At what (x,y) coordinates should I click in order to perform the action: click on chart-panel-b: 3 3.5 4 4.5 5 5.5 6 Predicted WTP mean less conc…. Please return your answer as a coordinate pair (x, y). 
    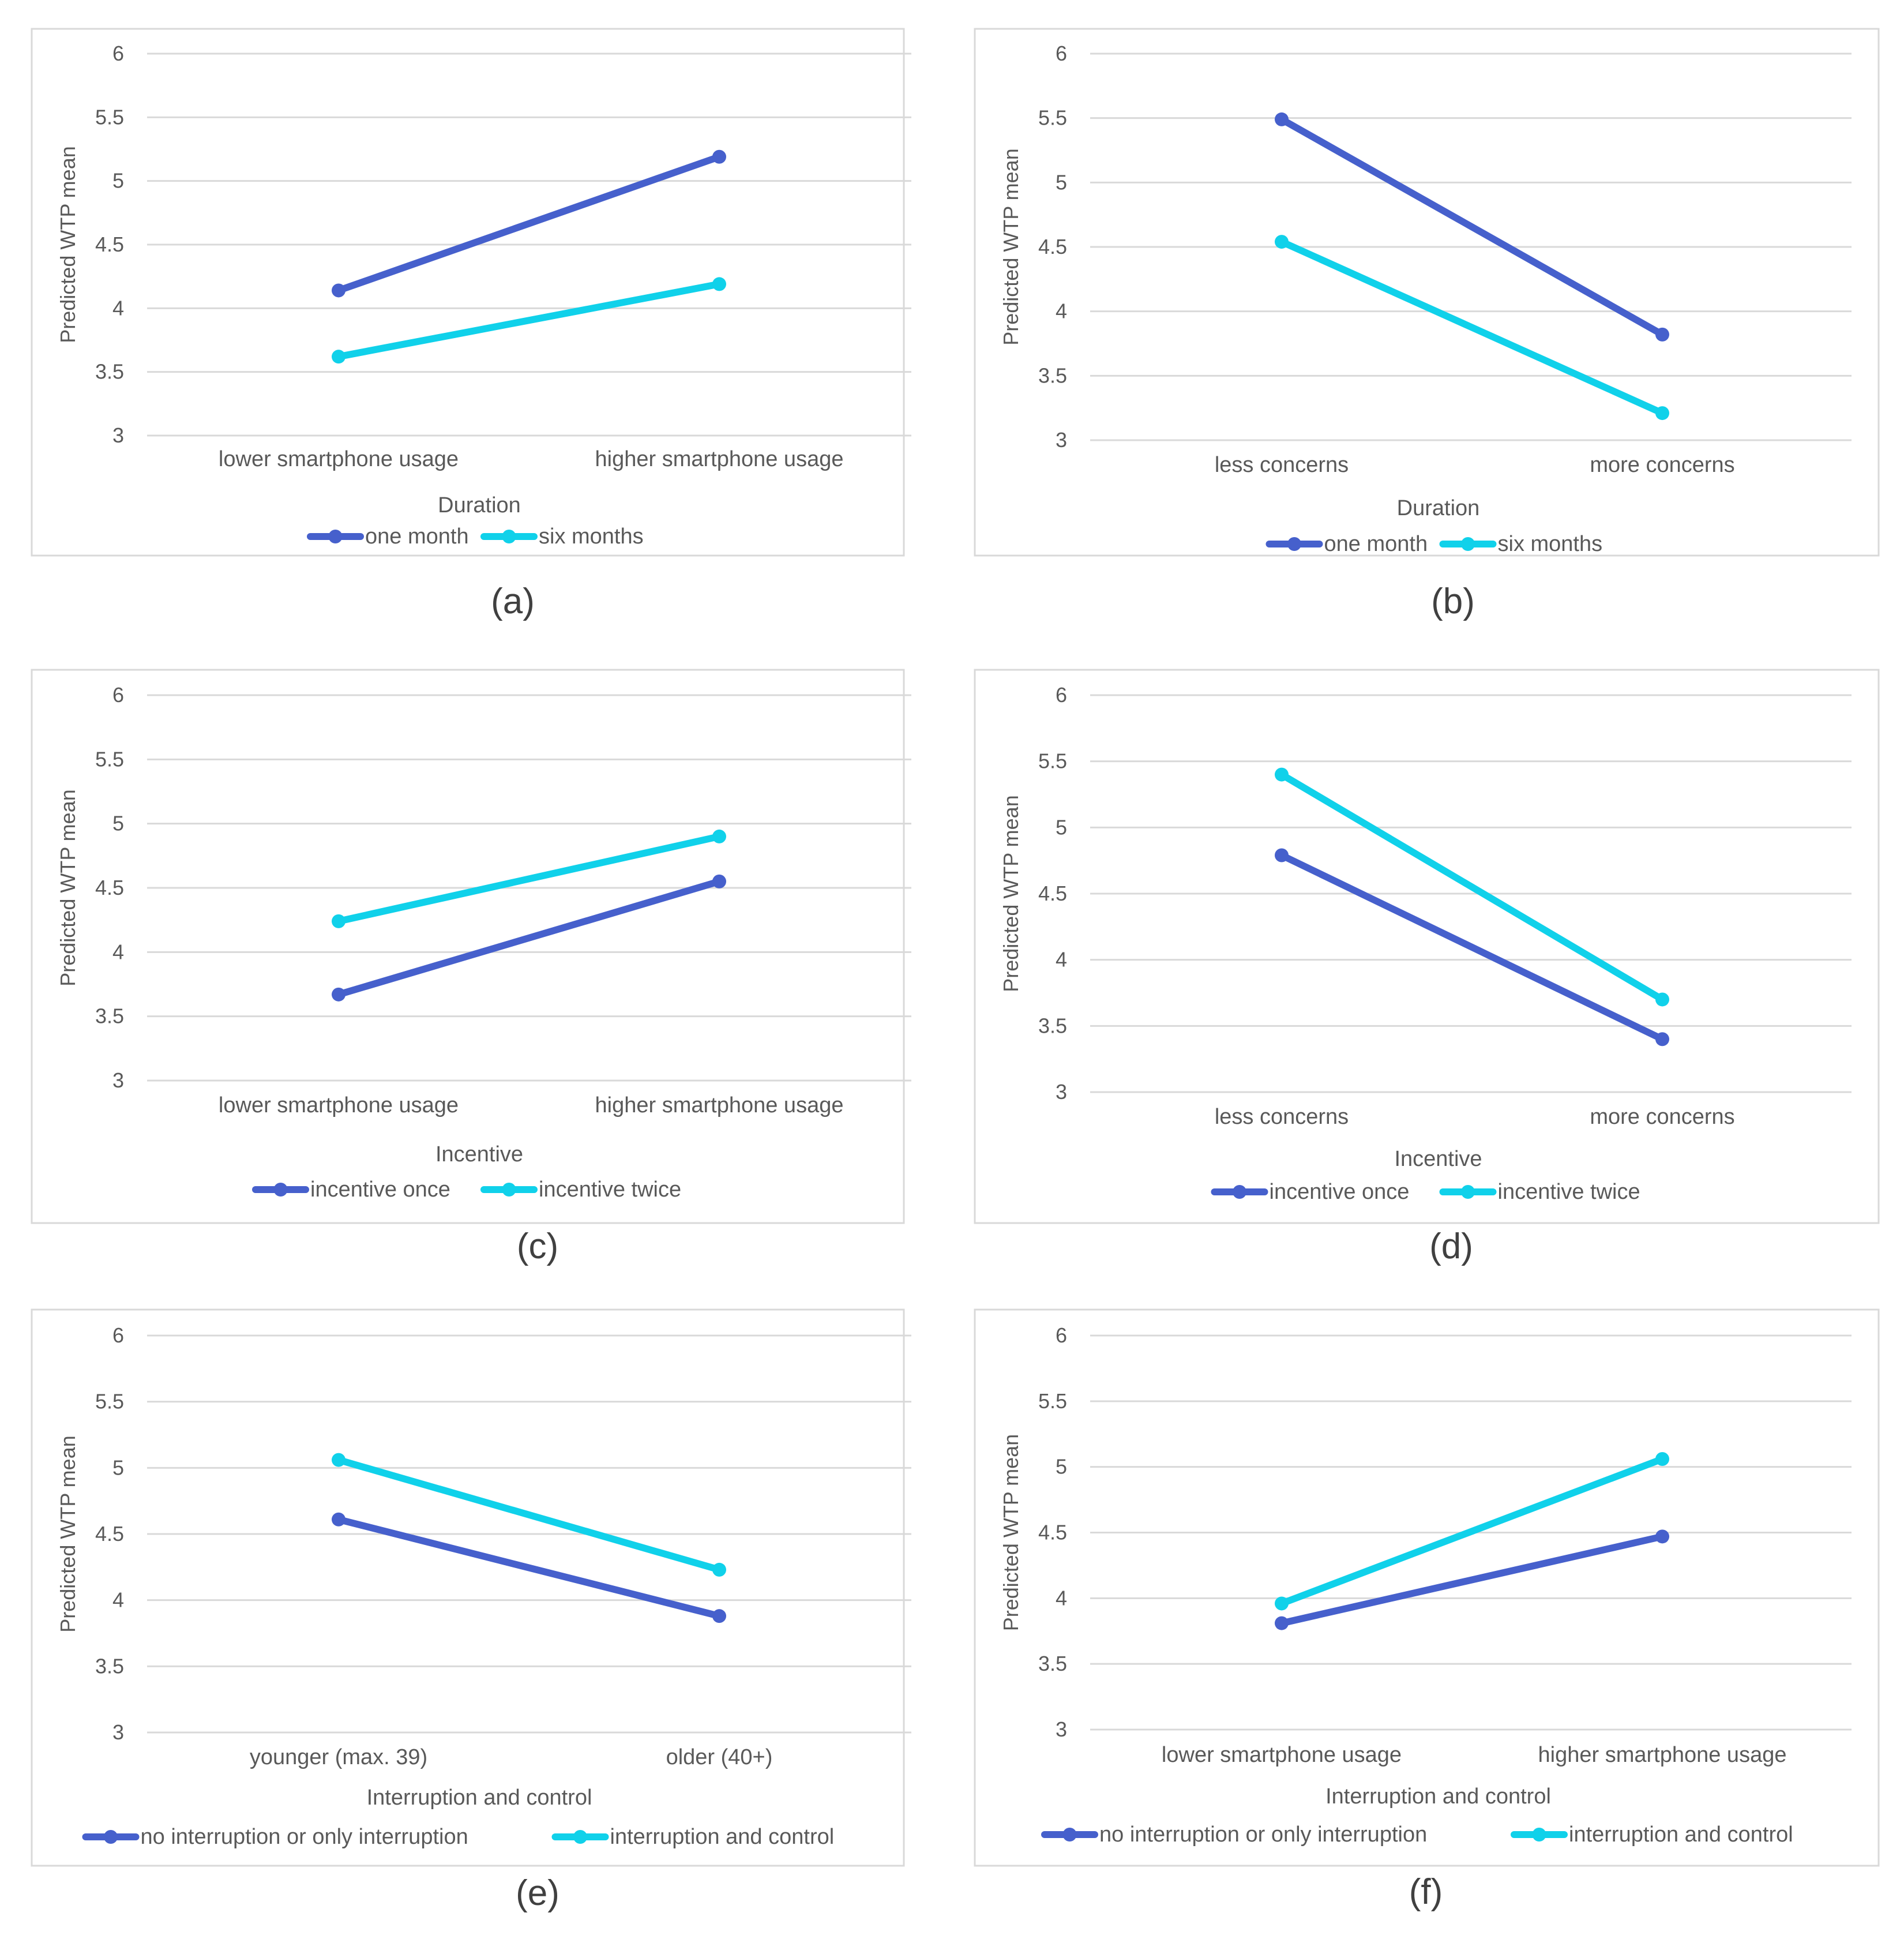
    Looking at the image, I should click on (1427, 324).